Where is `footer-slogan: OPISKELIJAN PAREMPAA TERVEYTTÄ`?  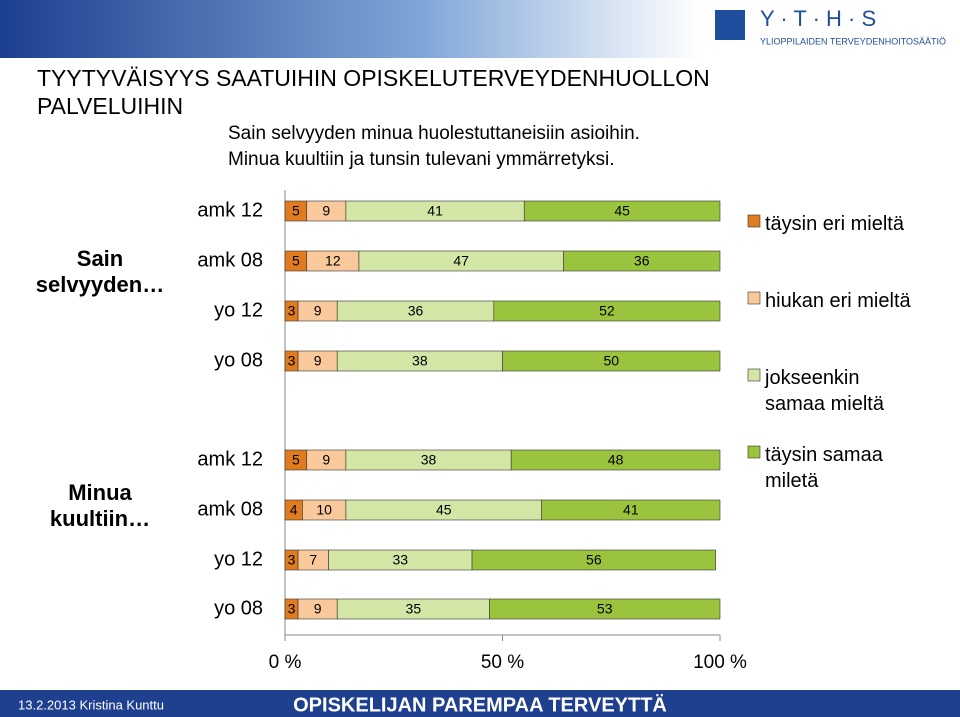
footer-slogan: OPISKELIJAN PAREMPAA TERVEYTTÄ is located at coordinates (480, 704).